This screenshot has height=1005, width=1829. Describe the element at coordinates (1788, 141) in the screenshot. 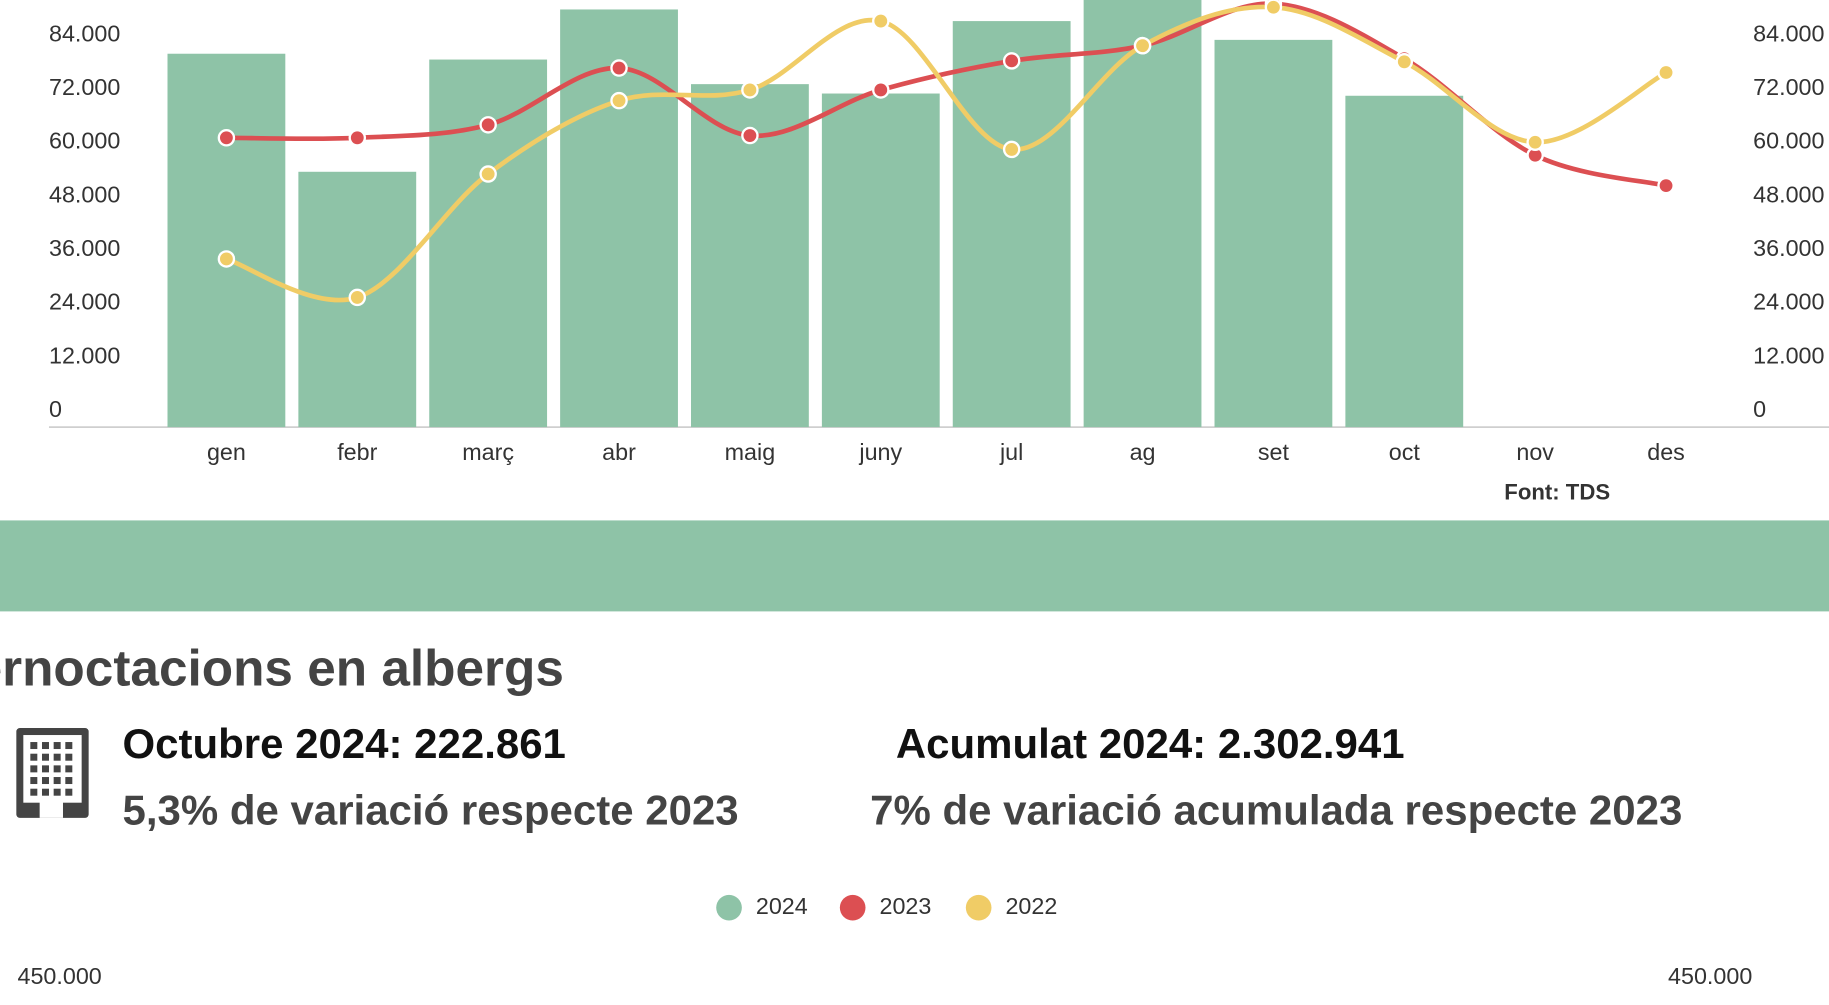

I see `y2-tick-label: 60.000` at that location.